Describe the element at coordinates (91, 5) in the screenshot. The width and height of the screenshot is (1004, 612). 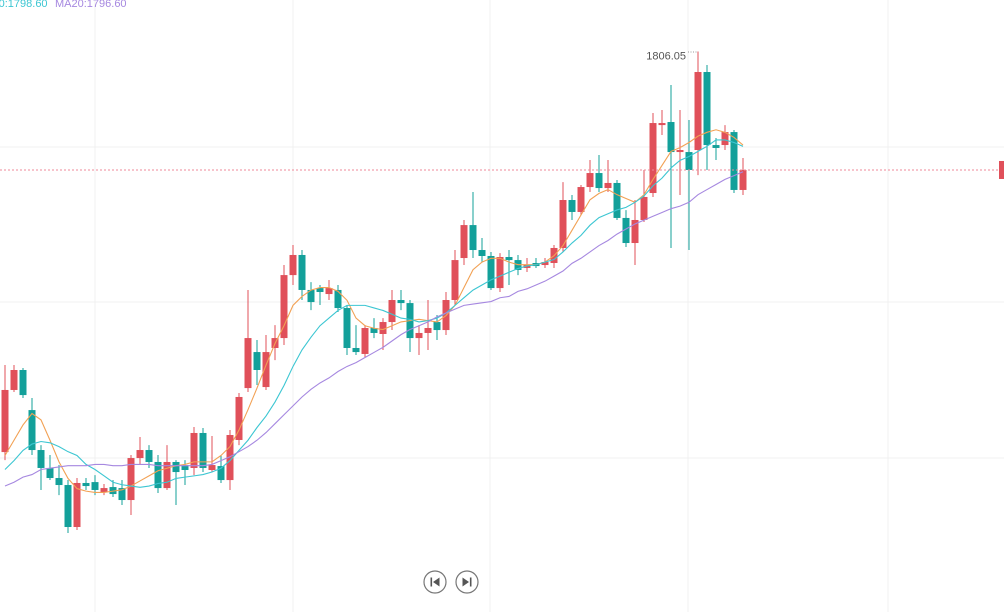
I see `legend-entry: MA20:1796.60` at that location.